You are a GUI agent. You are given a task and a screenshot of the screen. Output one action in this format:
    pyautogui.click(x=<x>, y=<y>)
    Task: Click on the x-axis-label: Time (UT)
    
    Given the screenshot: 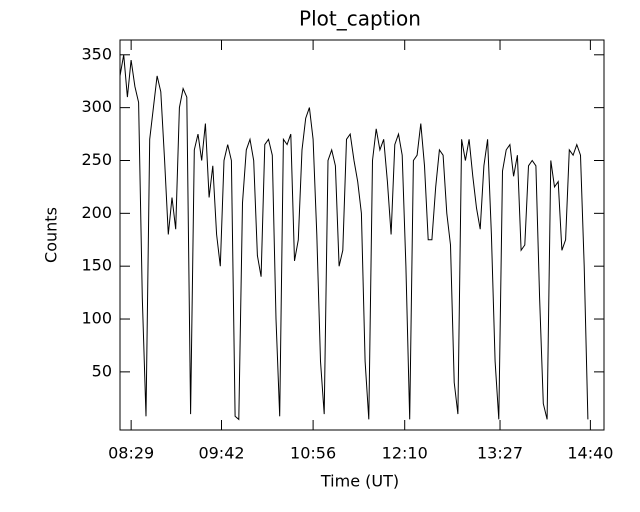 What is the action you would take?
    pyautogui.click(x=359, y=481)
    